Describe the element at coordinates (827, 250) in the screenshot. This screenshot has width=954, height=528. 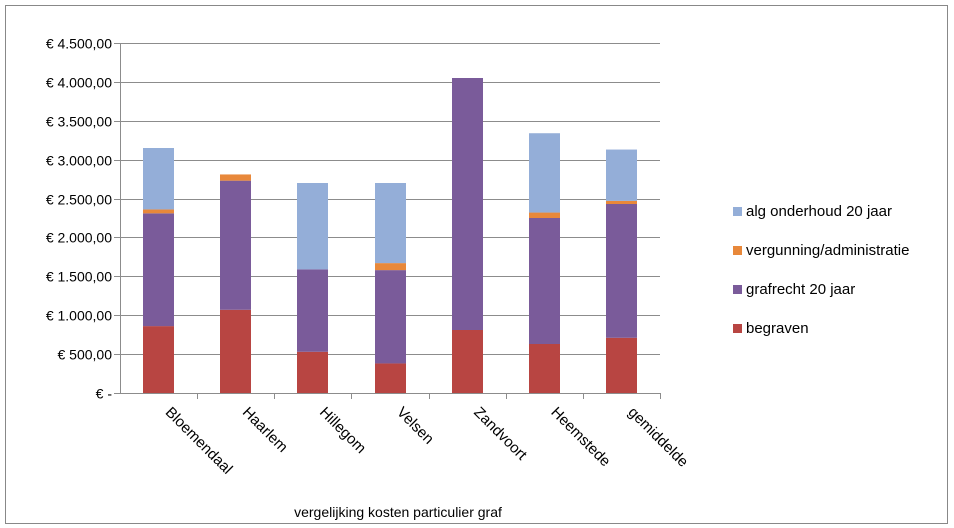
I see `legend-label: vergunning/administratie` at that location.